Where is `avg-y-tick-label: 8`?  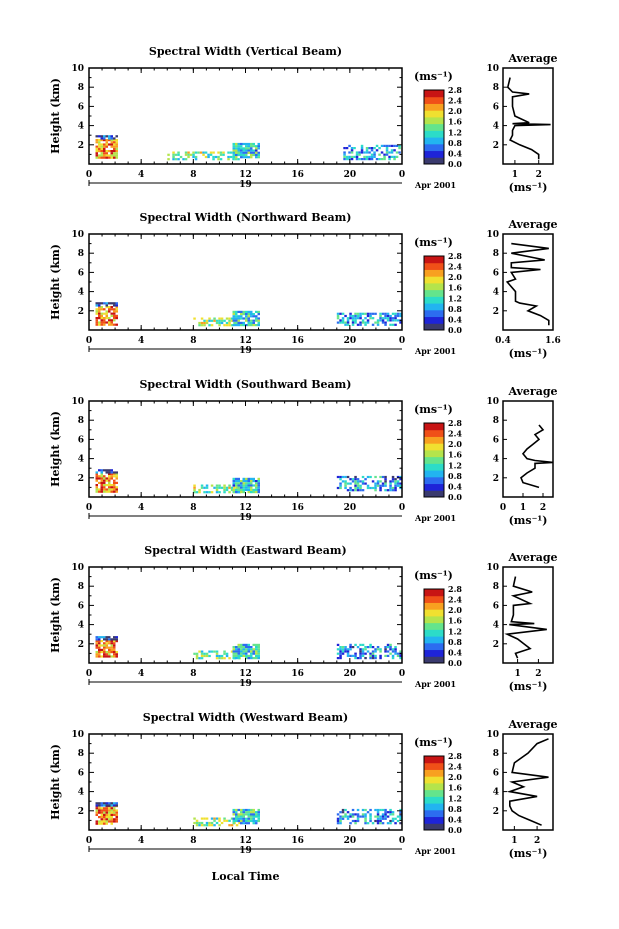
avg-y-tick-label: 8 is located at coordinates (496, 421).